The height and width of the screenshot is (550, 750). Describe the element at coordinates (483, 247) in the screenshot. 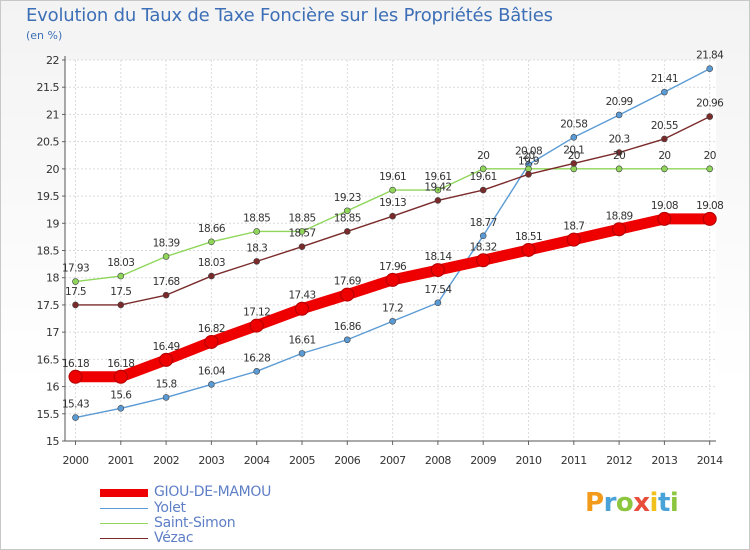

I see `data-label: 18.32` at that location.